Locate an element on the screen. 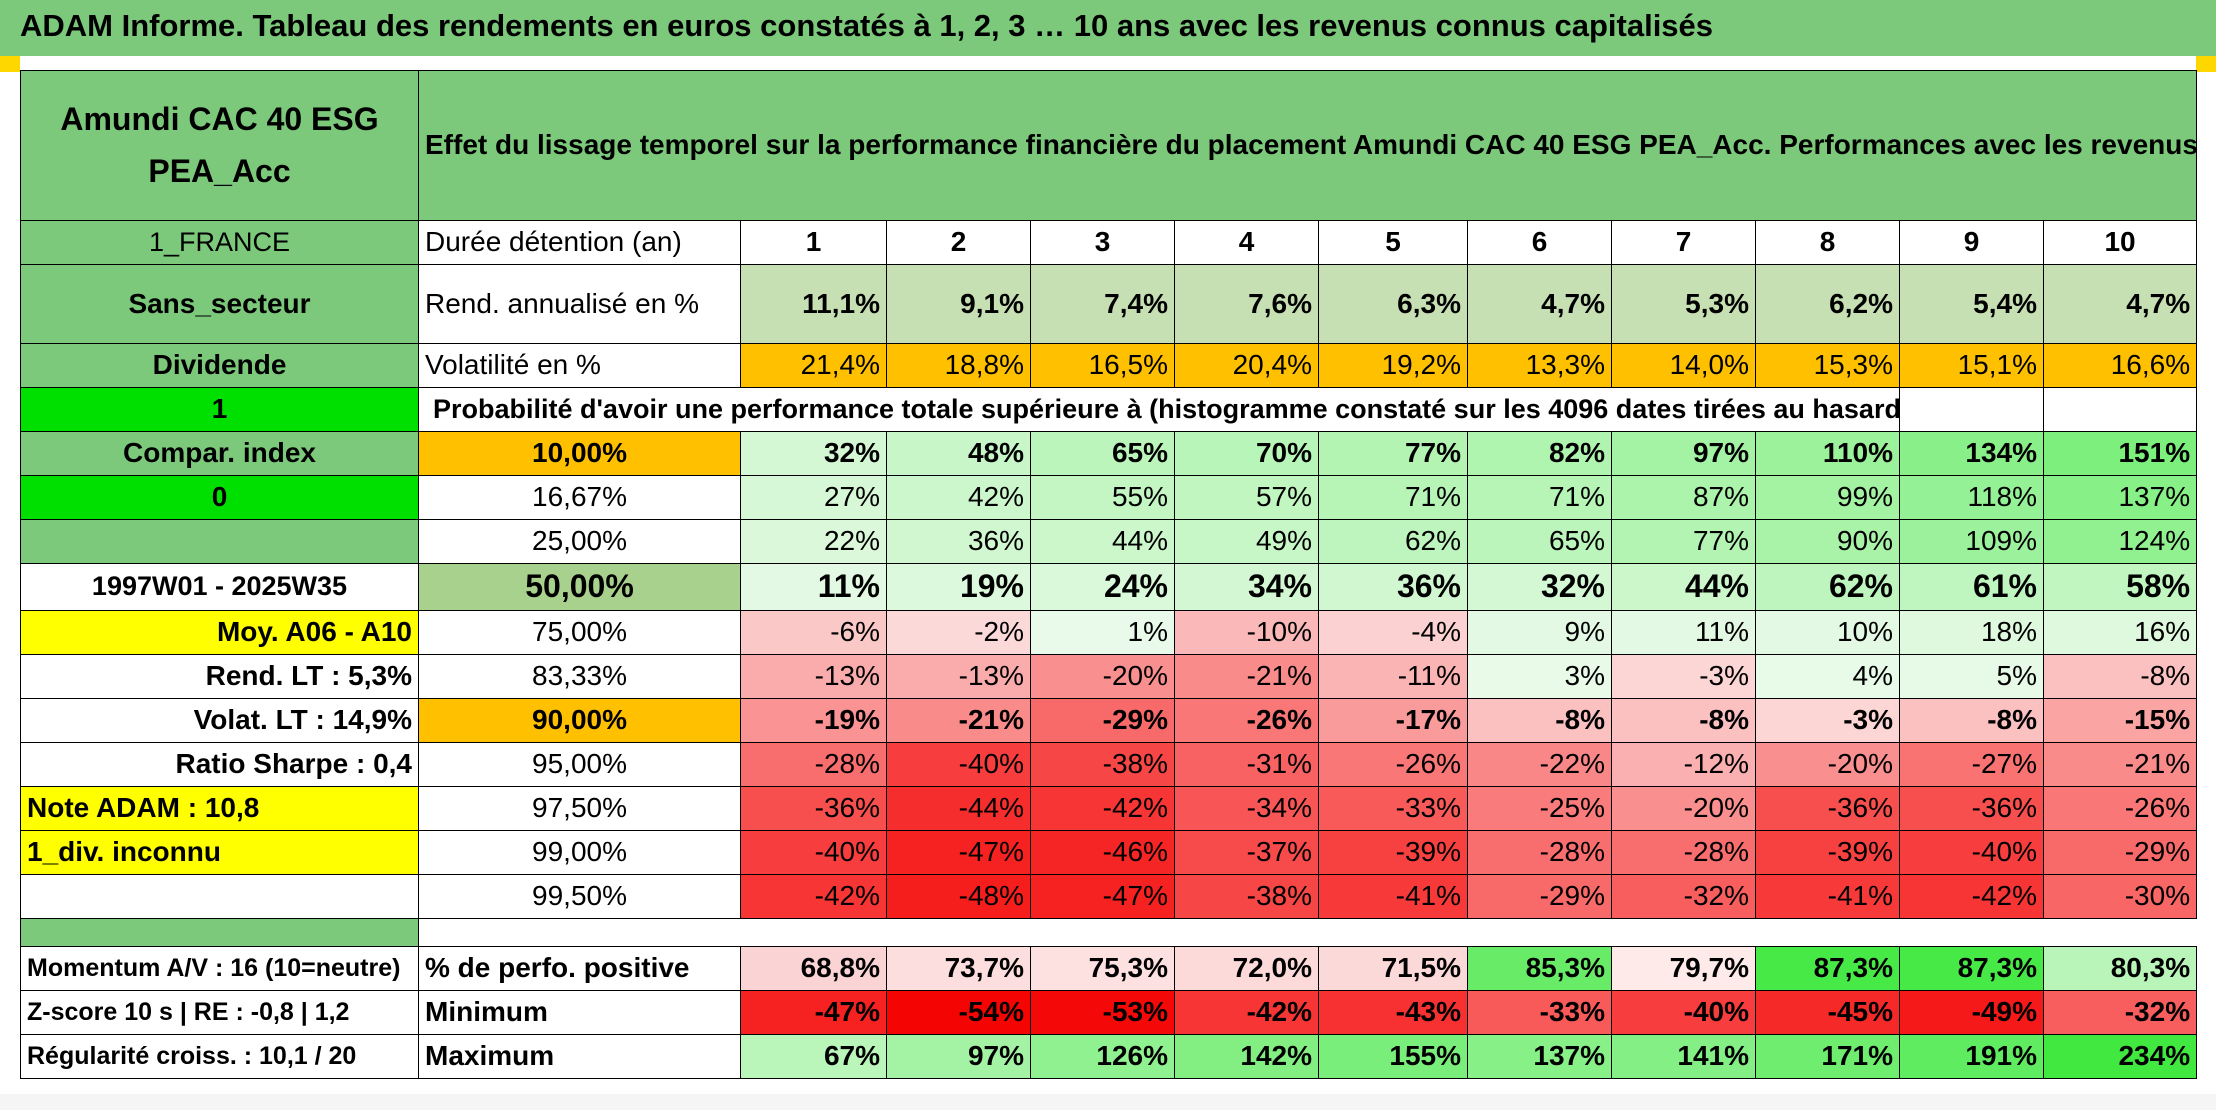 The height and width of the screenshot is (1110, 2216). probability-cell: -44% is located at coordinates (958, 808).